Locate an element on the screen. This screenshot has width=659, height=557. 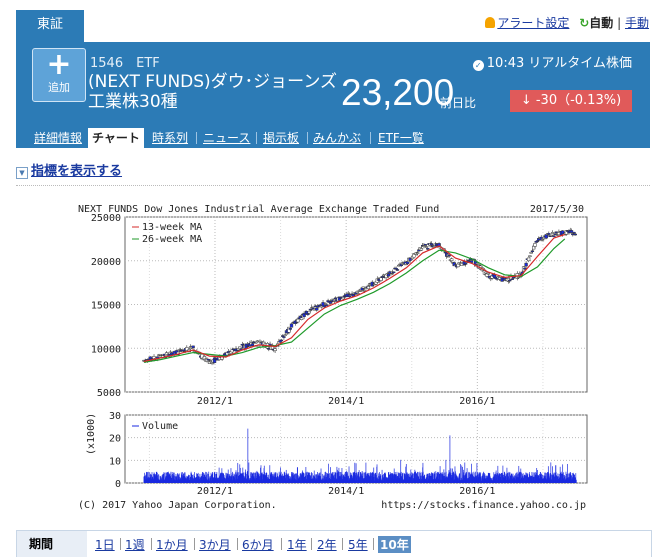
tab-minkabu: みんかぶ is located at coordinates (337, 138).